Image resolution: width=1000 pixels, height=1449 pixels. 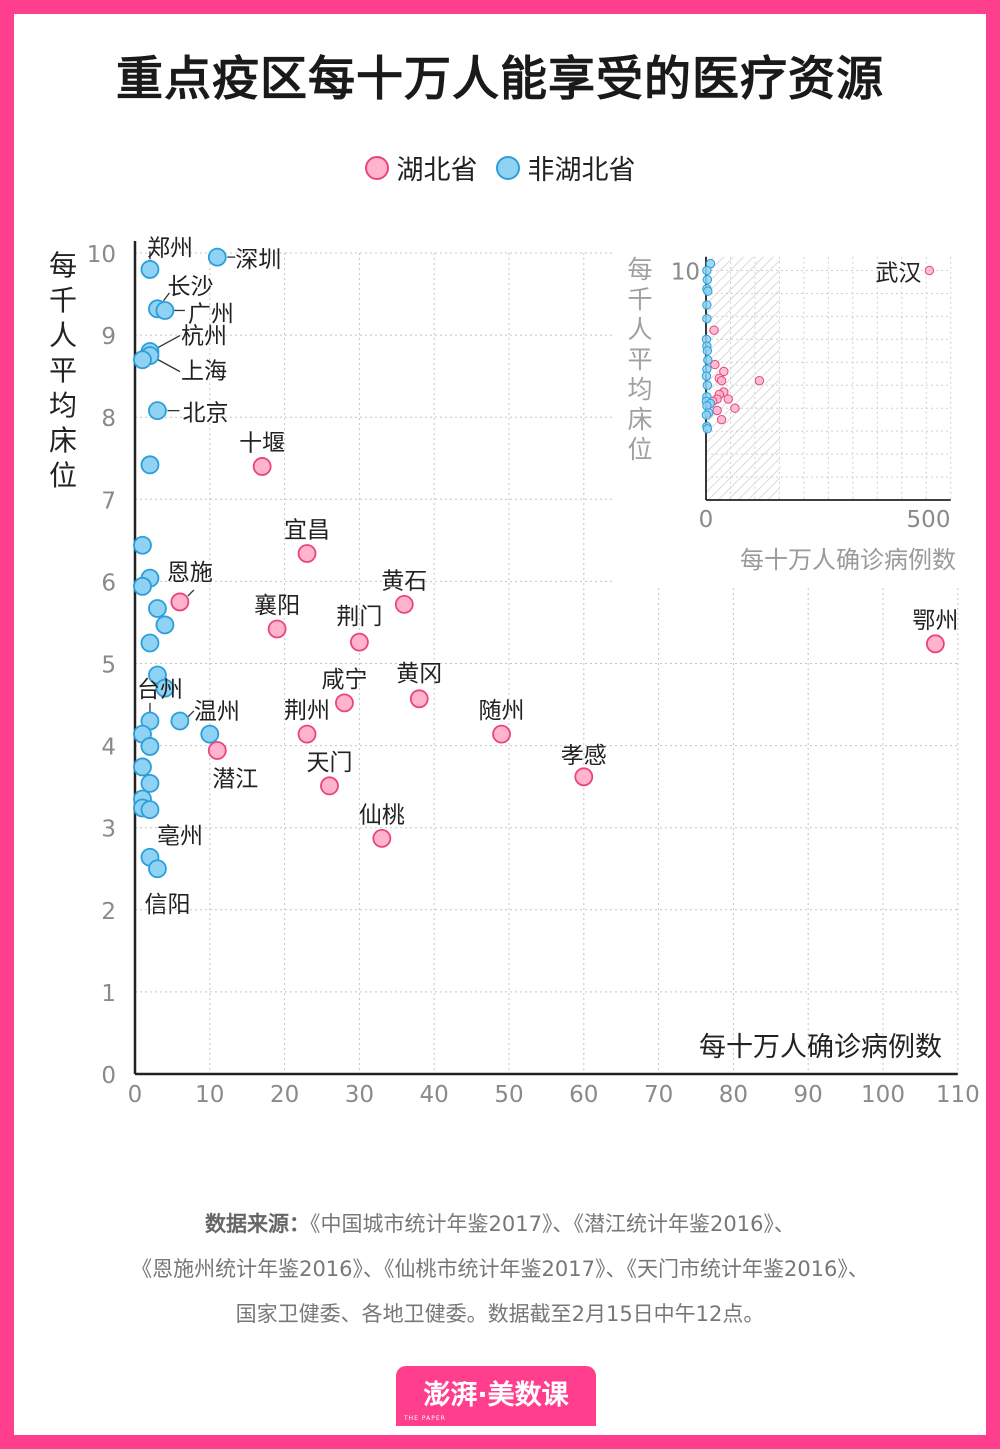 What do you see at coordinates (797, 412) in the screenshot?
I see `inset-background` at bounding box center [797, 412].